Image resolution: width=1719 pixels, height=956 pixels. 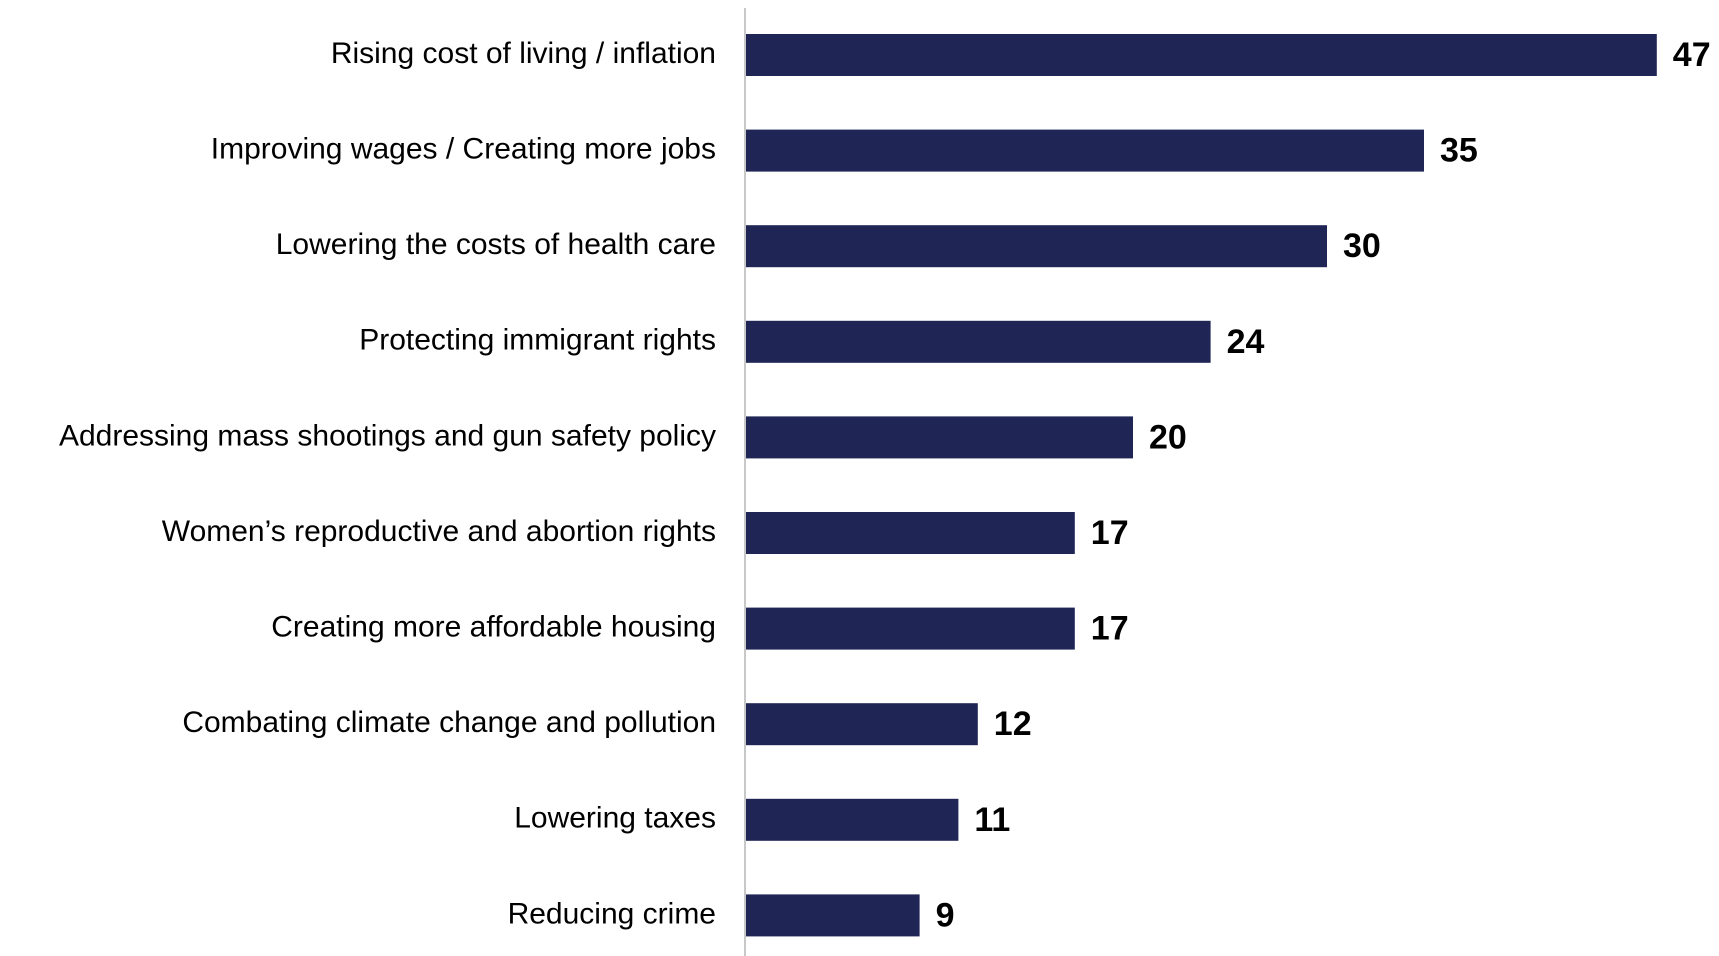 I want to click on value-label: 9, so click(x=945, y=915).